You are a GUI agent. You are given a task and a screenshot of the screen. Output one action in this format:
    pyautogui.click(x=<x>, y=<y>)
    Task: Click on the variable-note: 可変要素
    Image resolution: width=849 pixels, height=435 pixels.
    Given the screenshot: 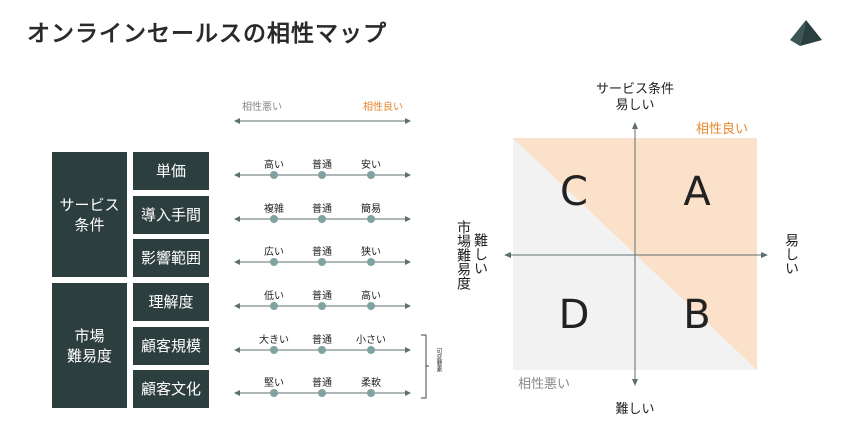 What is the action you would take?
    pyautogui.click(x=438, y=360)
    